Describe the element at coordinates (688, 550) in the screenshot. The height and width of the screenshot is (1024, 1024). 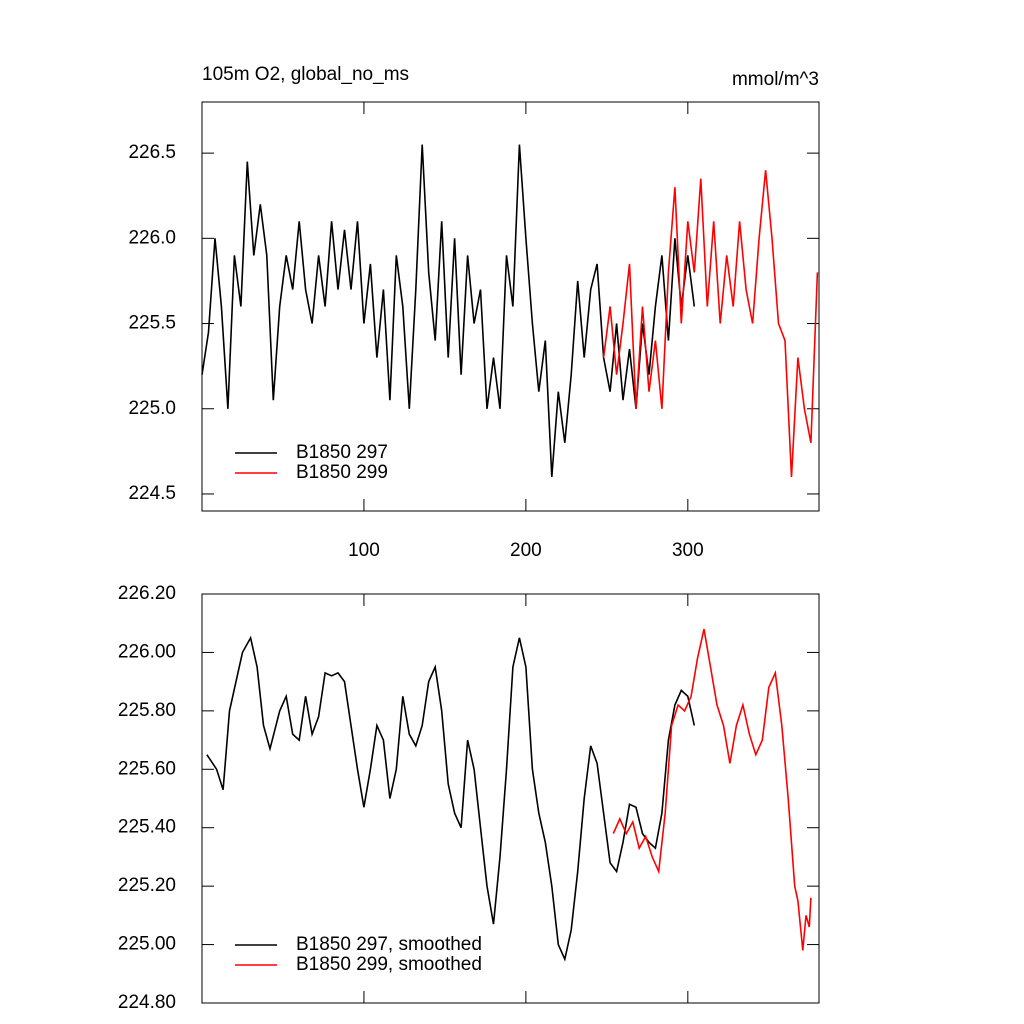
I see `x-tick-label: 300` at that location.